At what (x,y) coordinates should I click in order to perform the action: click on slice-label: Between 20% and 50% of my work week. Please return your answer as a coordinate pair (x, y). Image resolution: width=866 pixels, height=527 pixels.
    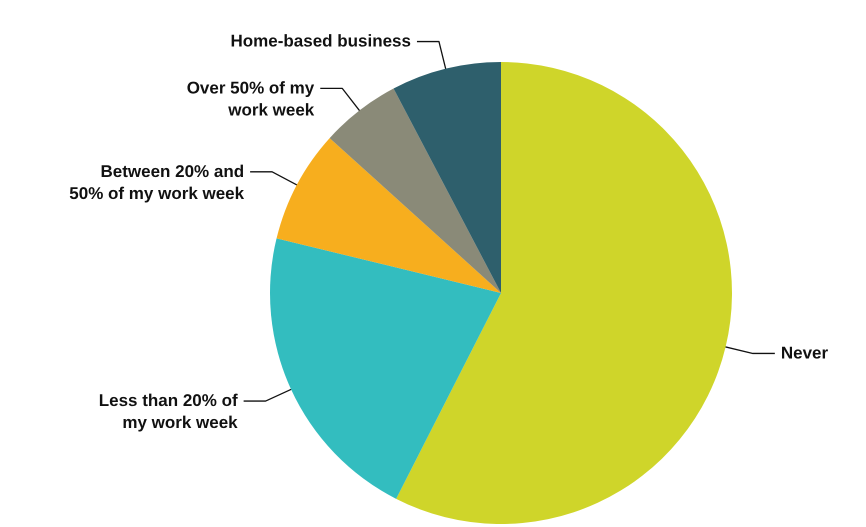
    Looking at the image, I should click on (157, 182).